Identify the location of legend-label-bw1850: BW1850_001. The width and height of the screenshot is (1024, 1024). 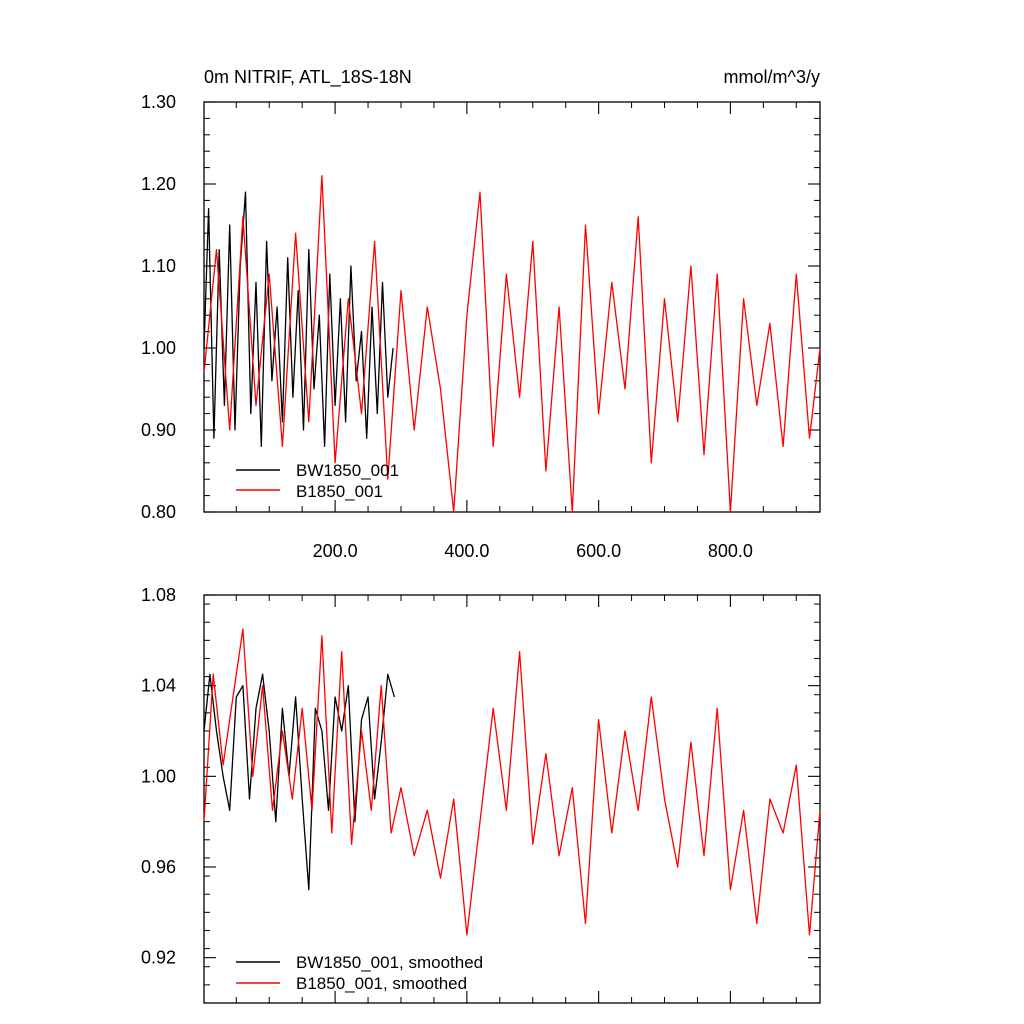
(347, 470).